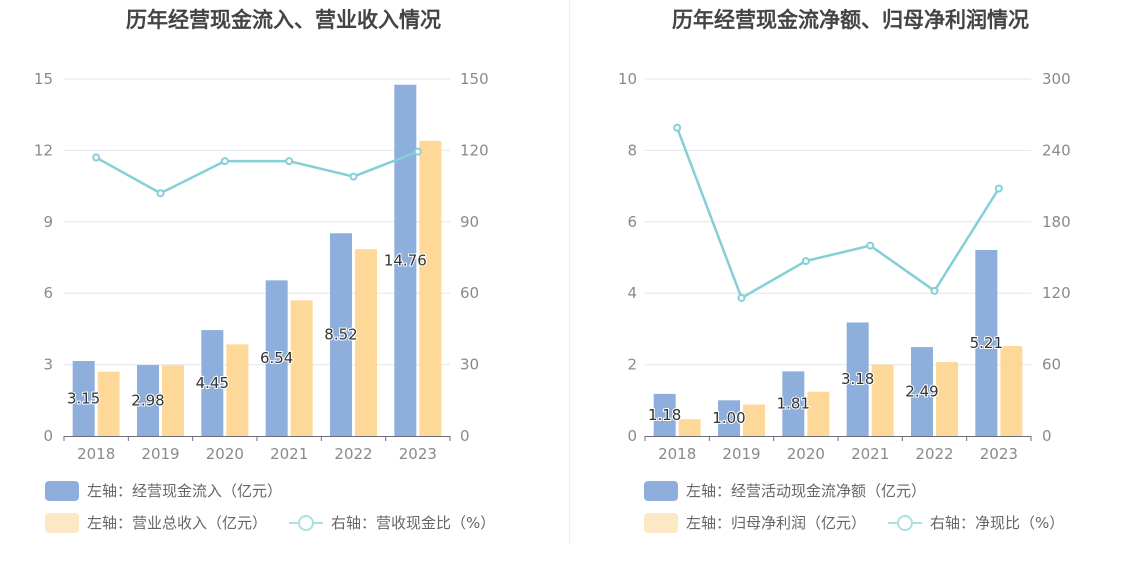 This screenshot has width=1134, height=582. What do you see at coordinates (160, 454) in the screenshot?
I see `x-tick-label: 2019` at bounding box center [160, 454].